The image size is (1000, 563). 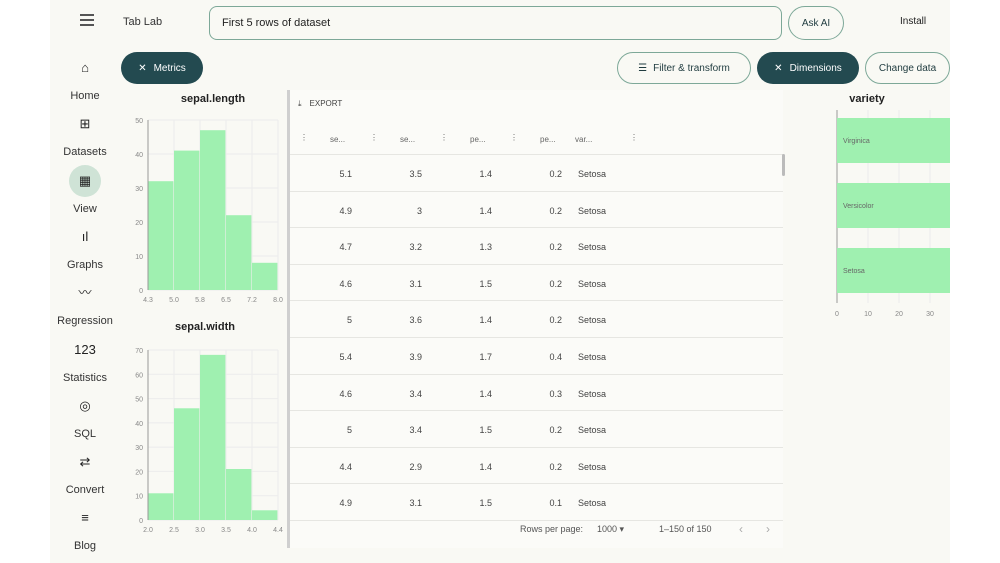 What do you see at coordinates (816, 23) in the screenshot?
I see `ask-ai-button: Ask AI` at bounding box center [816, 23].